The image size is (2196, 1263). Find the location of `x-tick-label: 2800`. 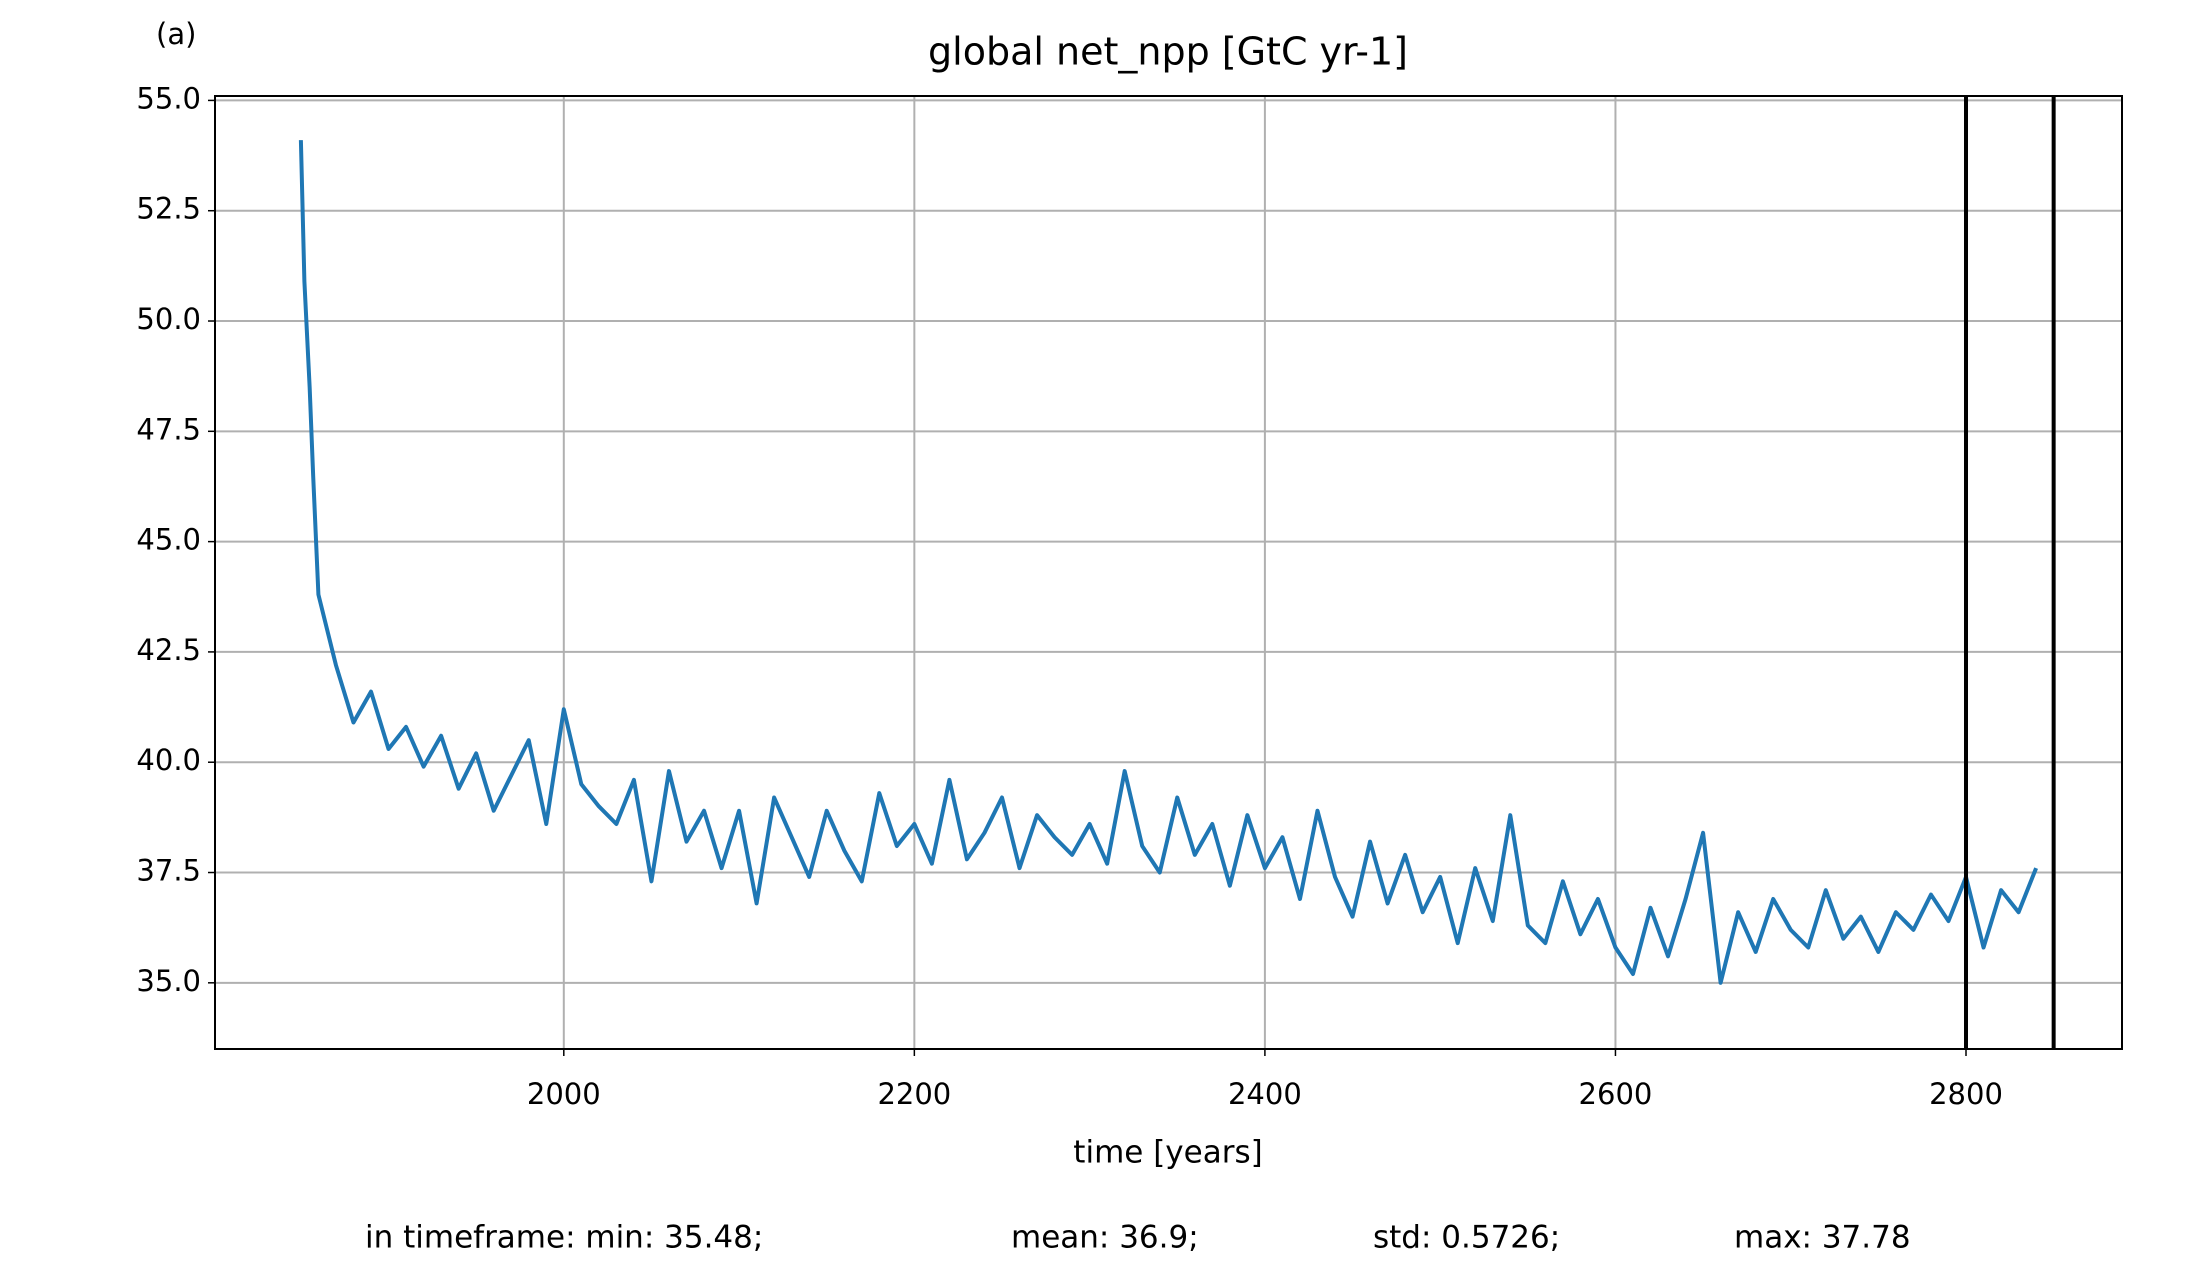

x-tick-label: 2800 is located at coordinates (1966, 1094).